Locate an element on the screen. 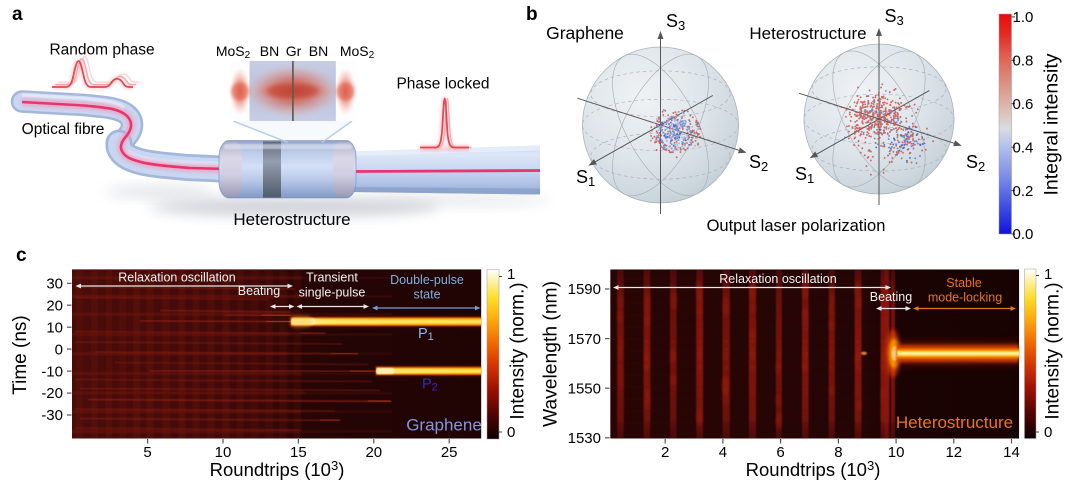 Image resolution: width=1080 pixels, height=491 pixels. svg-text: 5 is located at coordinates (147, 452).